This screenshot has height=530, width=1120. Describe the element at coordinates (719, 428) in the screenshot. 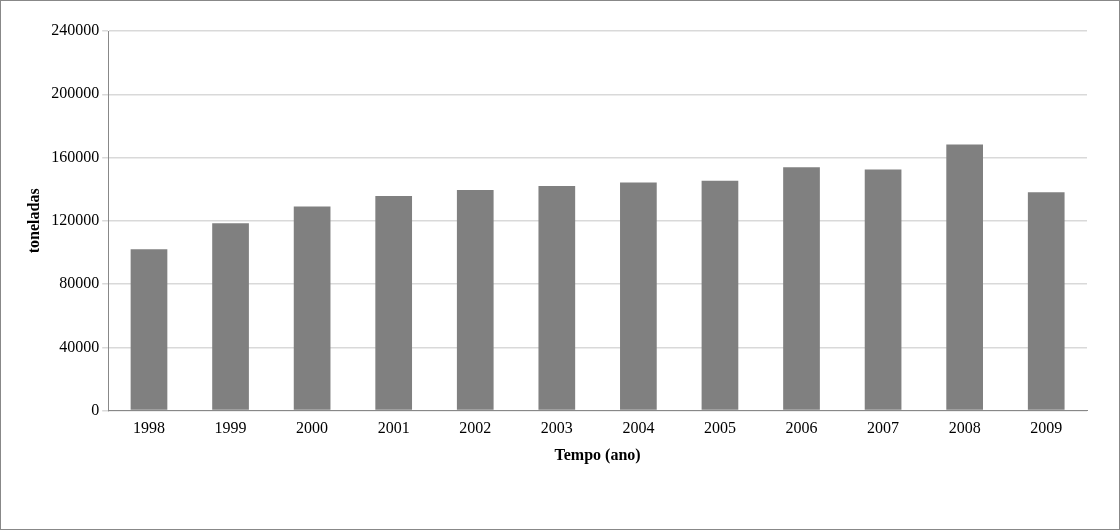

I see `x-tick-label: 2005` at that location.